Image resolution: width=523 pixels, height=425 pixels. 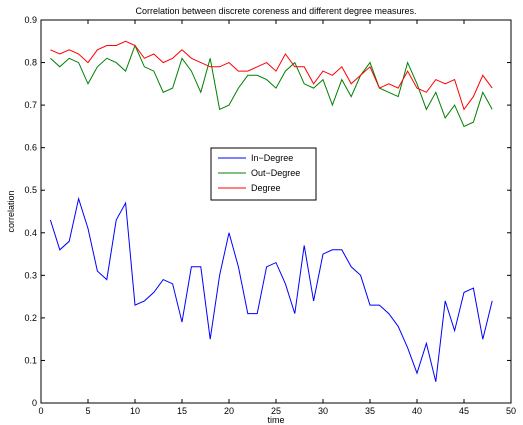 What do you see at coordinates (30, 190) in the screenshot?
I see `y-tick-label: 0.5` at bounding box center [30, 190].